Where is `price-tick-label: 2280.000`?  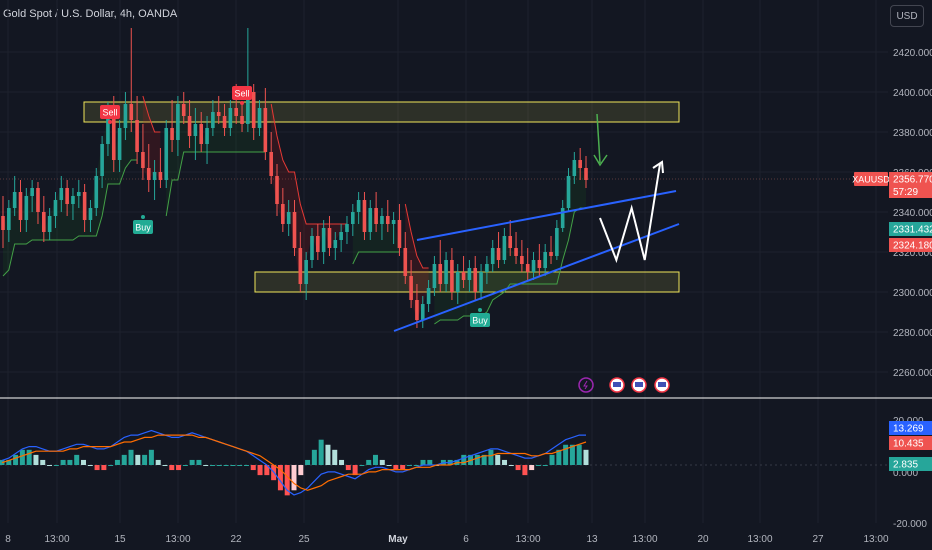
price-tick-label: 2280.000 is located at coordinates (912, 333).